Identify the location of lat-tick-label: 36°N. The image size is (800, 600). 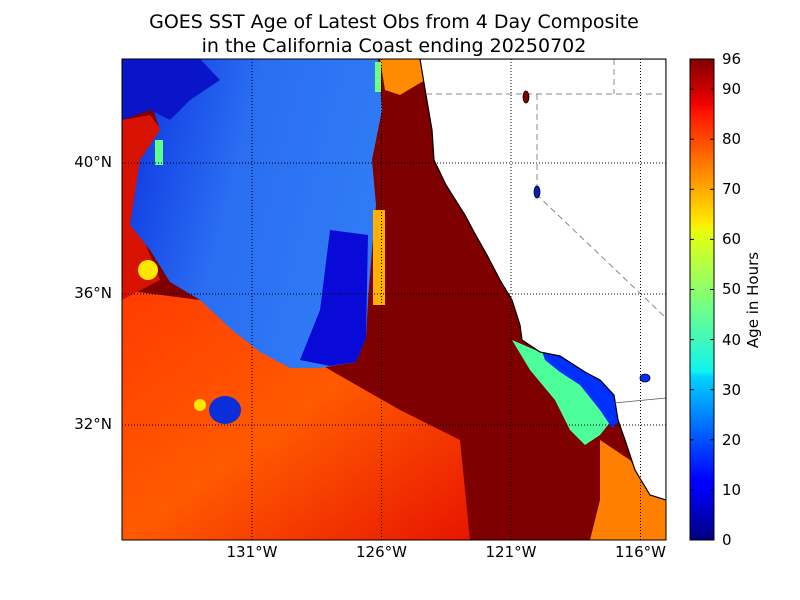
(93, 293).